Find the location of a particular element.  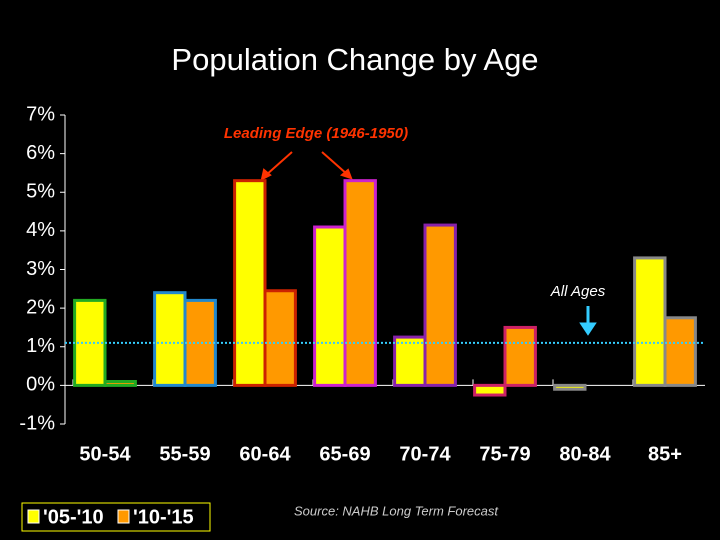

chart-title: Population Change by Age is located at coordinates (354, 59).